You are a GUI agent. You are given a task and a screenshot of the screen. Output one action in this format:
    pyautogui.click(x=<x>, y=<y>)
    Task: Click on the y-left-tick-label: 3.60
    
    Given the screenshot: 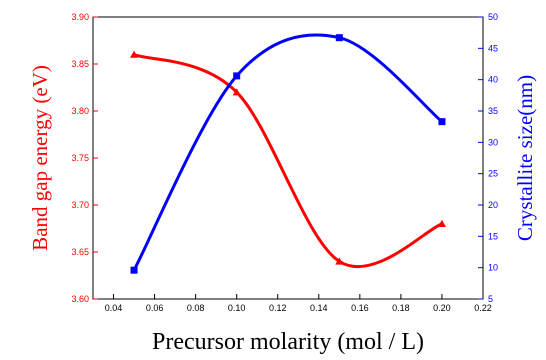 What is the action you would take?
    pyautogui.click(x=80, y=299)
    